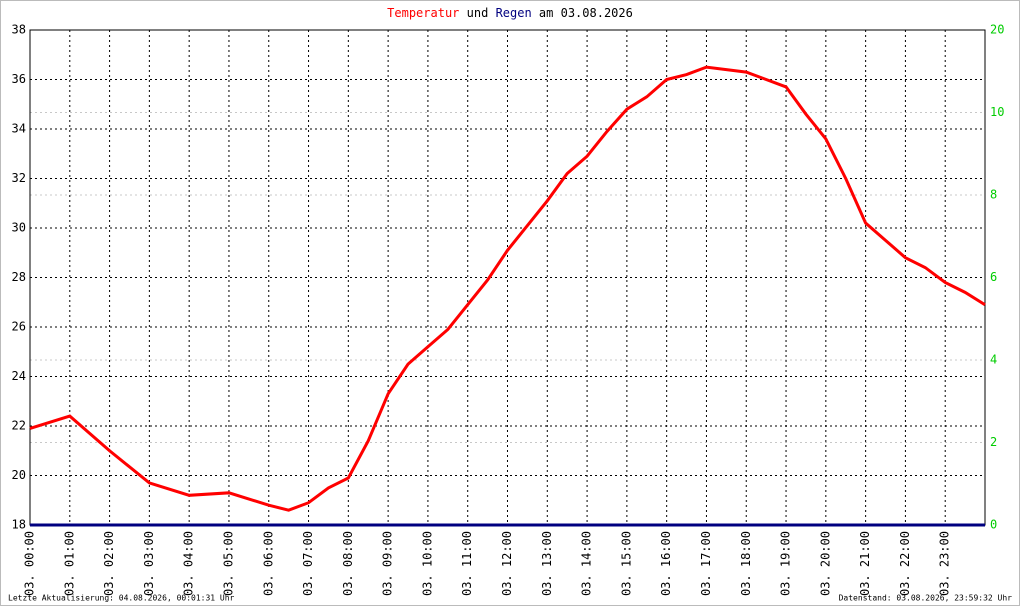 Image resolution: width=1020 pixels, height=606 pixels. Describe the element at coordinates (626, 563) in the screenshot. I see `x-tick-label: 03. 15:00` at that location.